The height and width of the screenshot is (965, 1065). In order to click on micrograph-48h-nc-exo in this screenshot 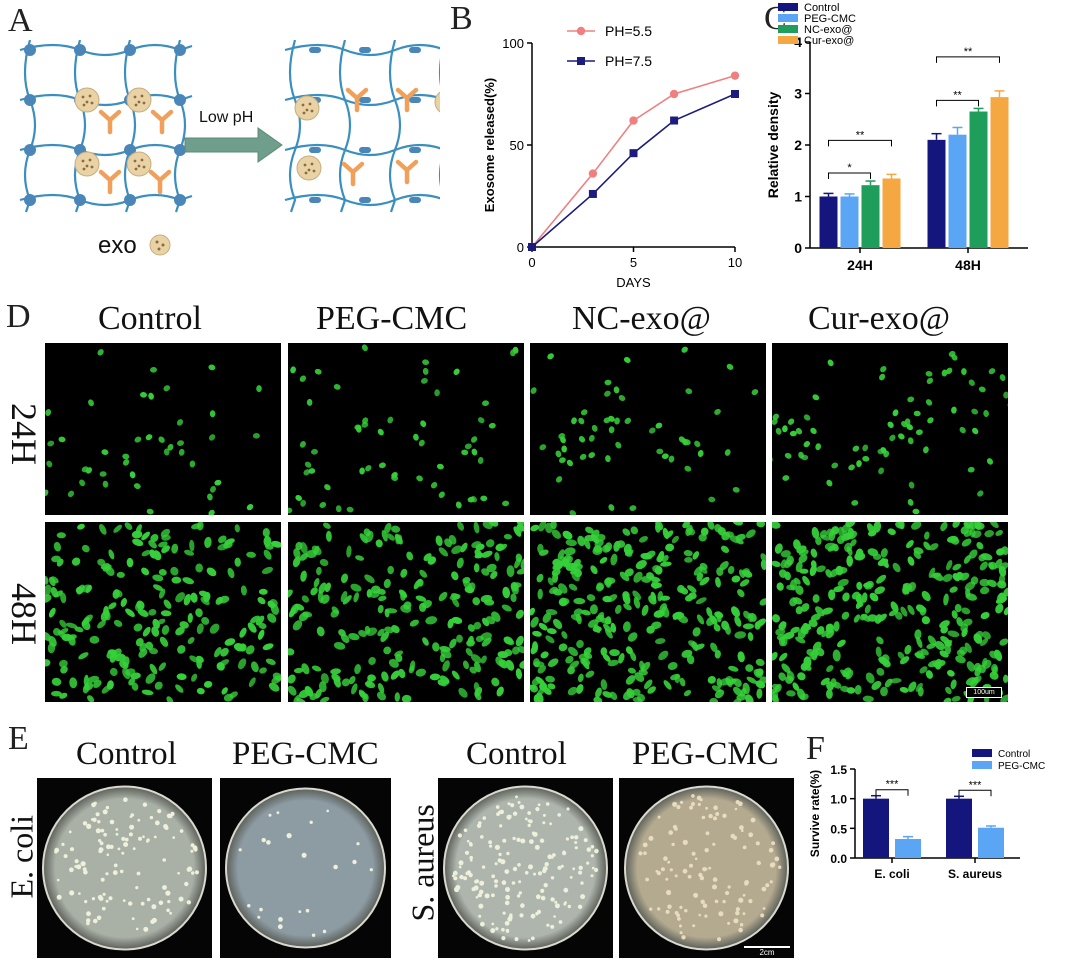, I will do `click(648, 612)`.